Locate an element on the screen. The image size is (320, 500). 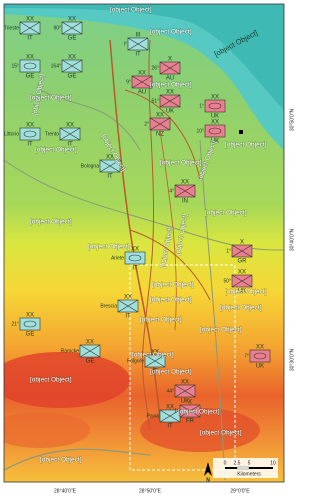
unit-name: Ariete is located at coordinates (117, 258).